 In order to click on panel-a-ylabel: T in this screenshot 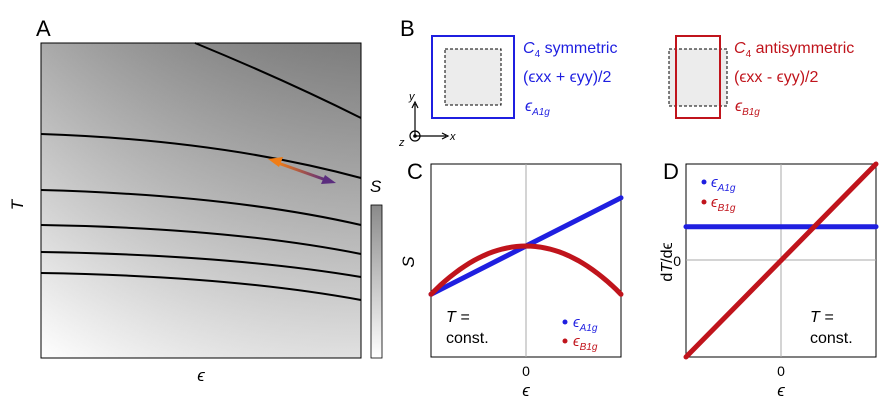, I will do `click(17, 204)`.